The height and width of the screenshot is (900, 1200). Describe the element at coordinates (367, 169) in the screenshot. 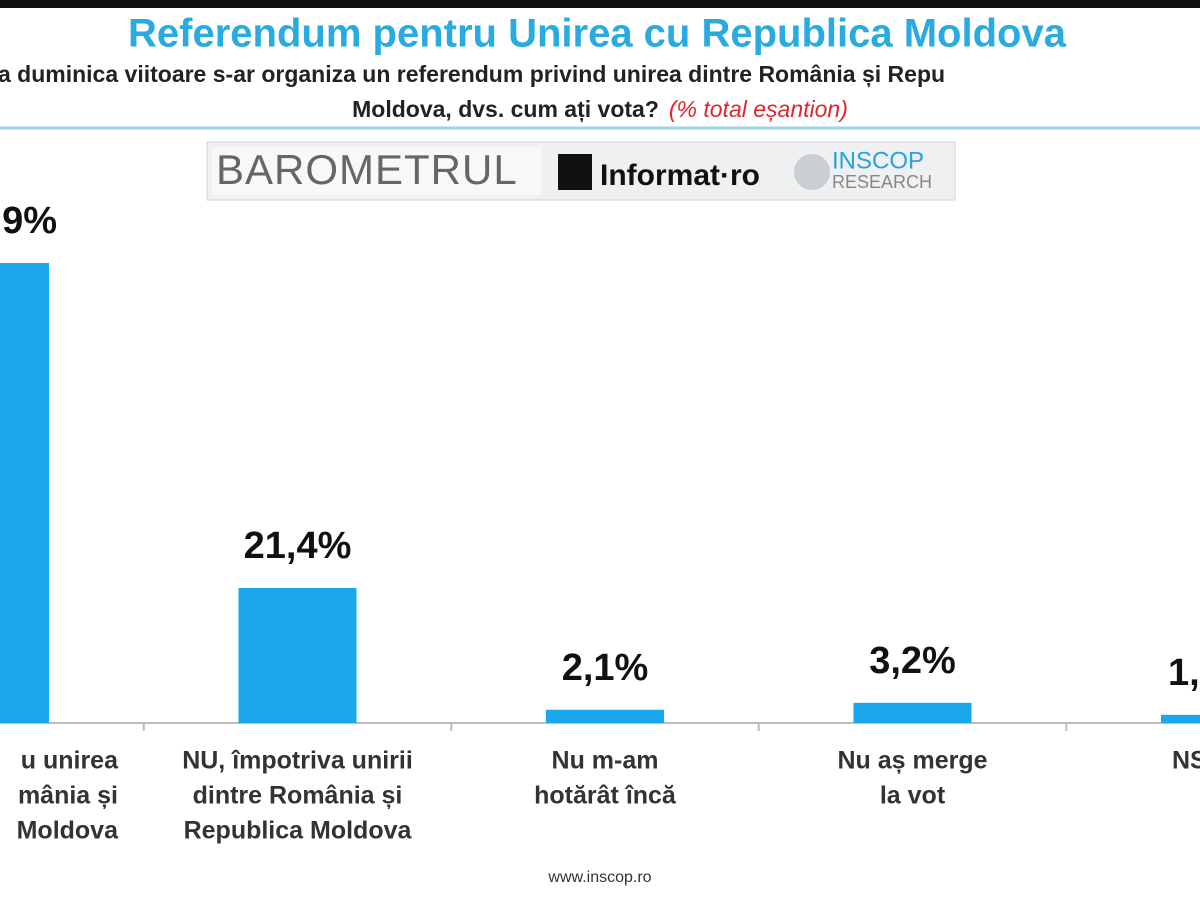

I see `logo-text: BAROMETRUL` at that location.